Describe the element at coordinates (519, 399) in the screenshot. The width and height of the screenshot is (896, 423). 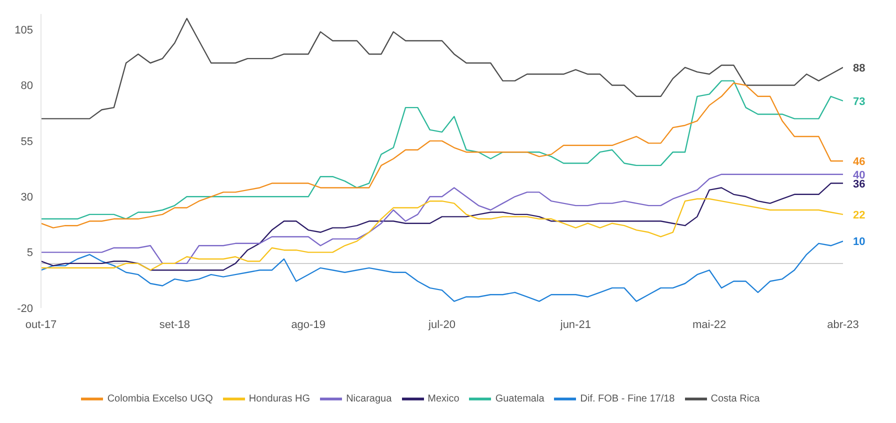
I see `legend-label: Guatemala` at that location.